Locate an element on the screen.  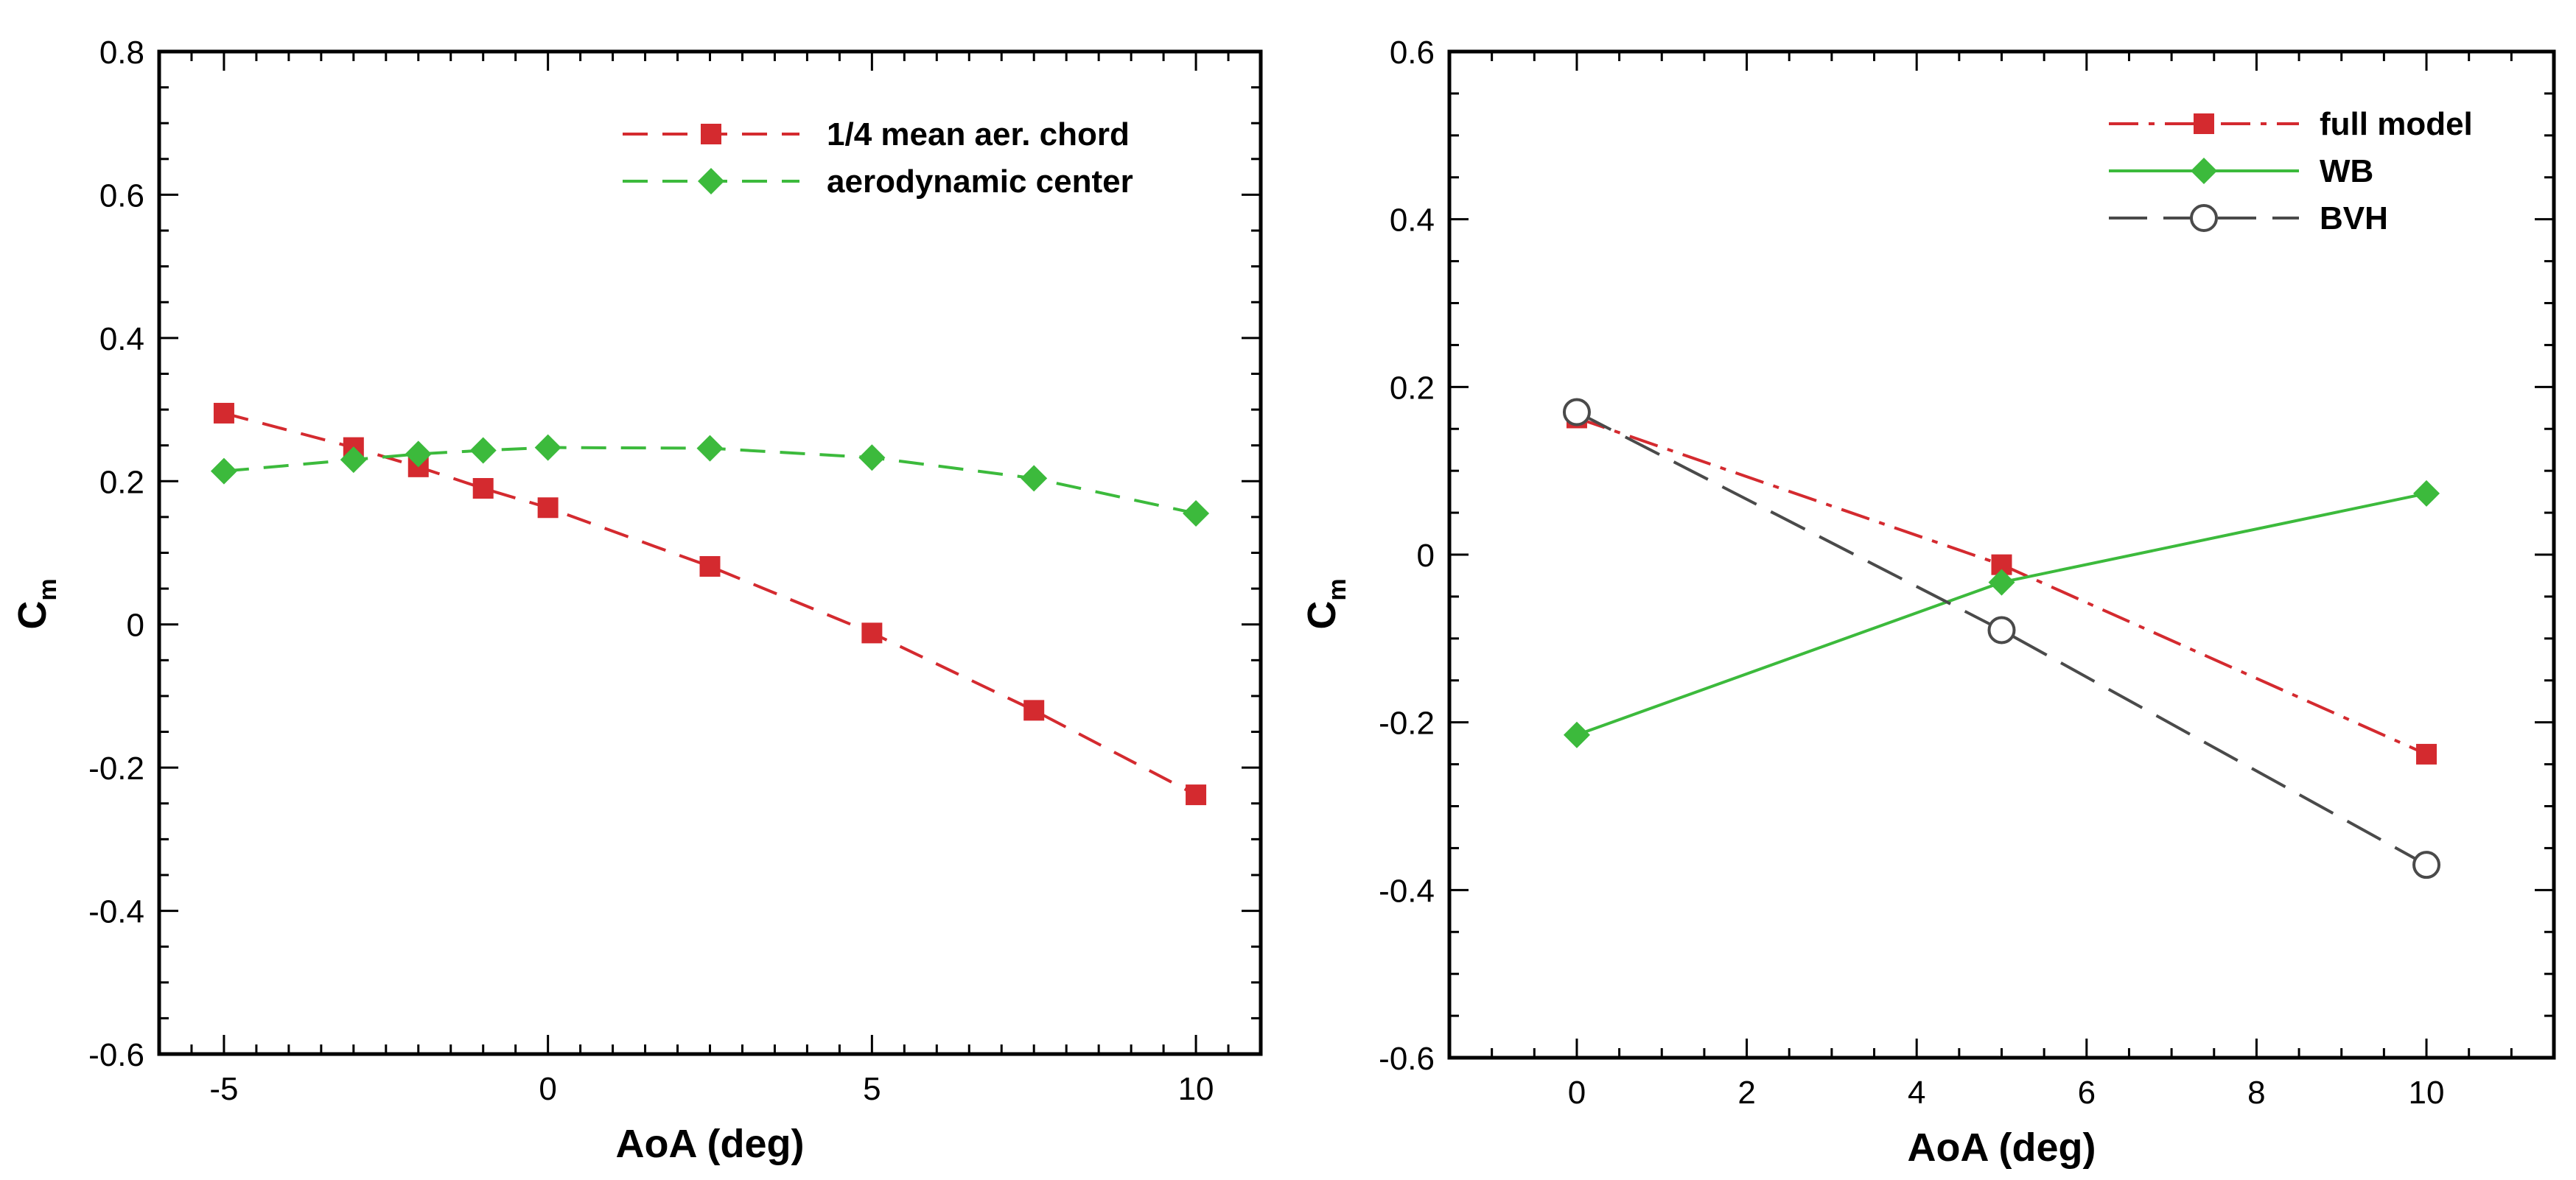
legend-label: WB is located at coordinates (2346, 171).